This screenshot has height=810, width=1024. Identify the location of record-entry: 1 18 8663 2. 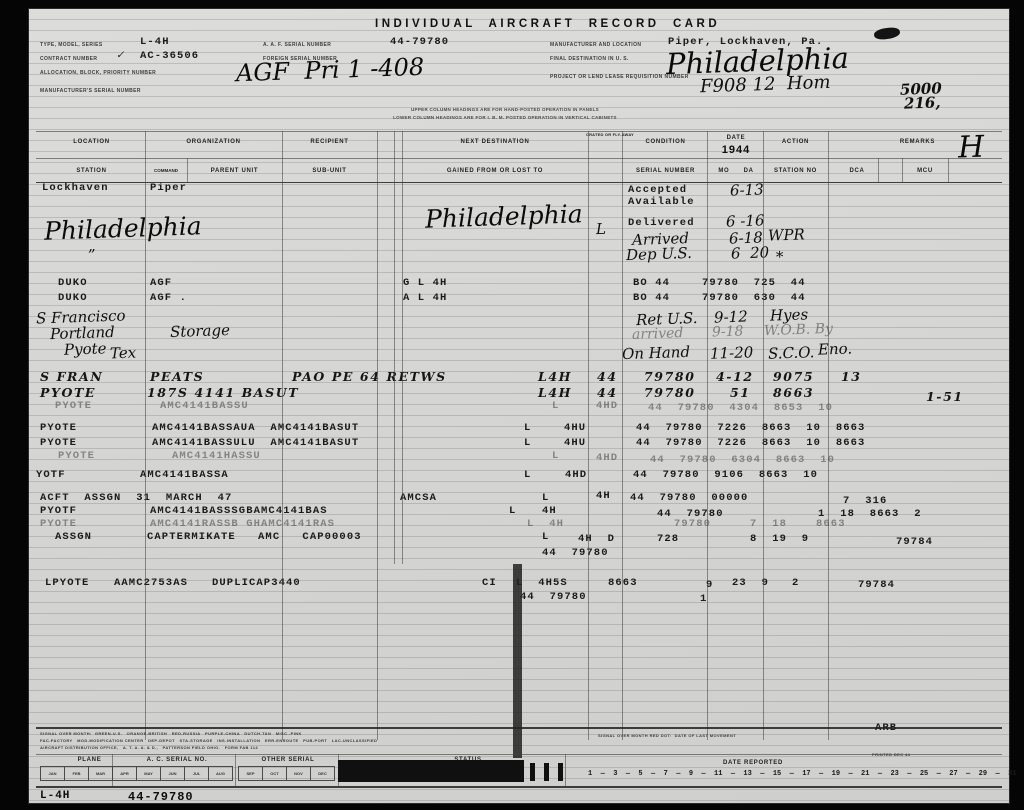
(870, 514).